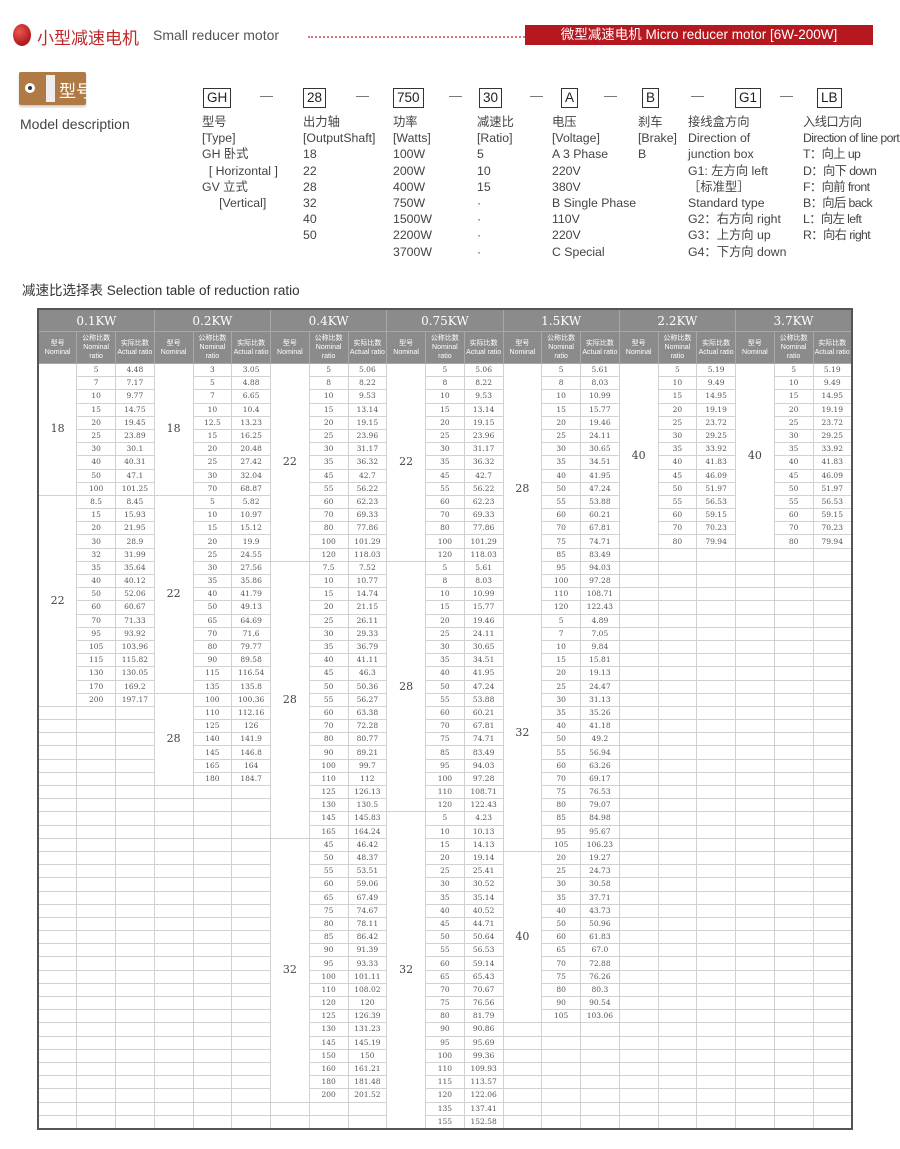 Image resolution: width=900 pixels, height=1149 pixels. What do you see at coordinates (445, 1095) in the screenshot?
I see `nominal-ratio-cell: 120` at bounding box center [445, 1095].